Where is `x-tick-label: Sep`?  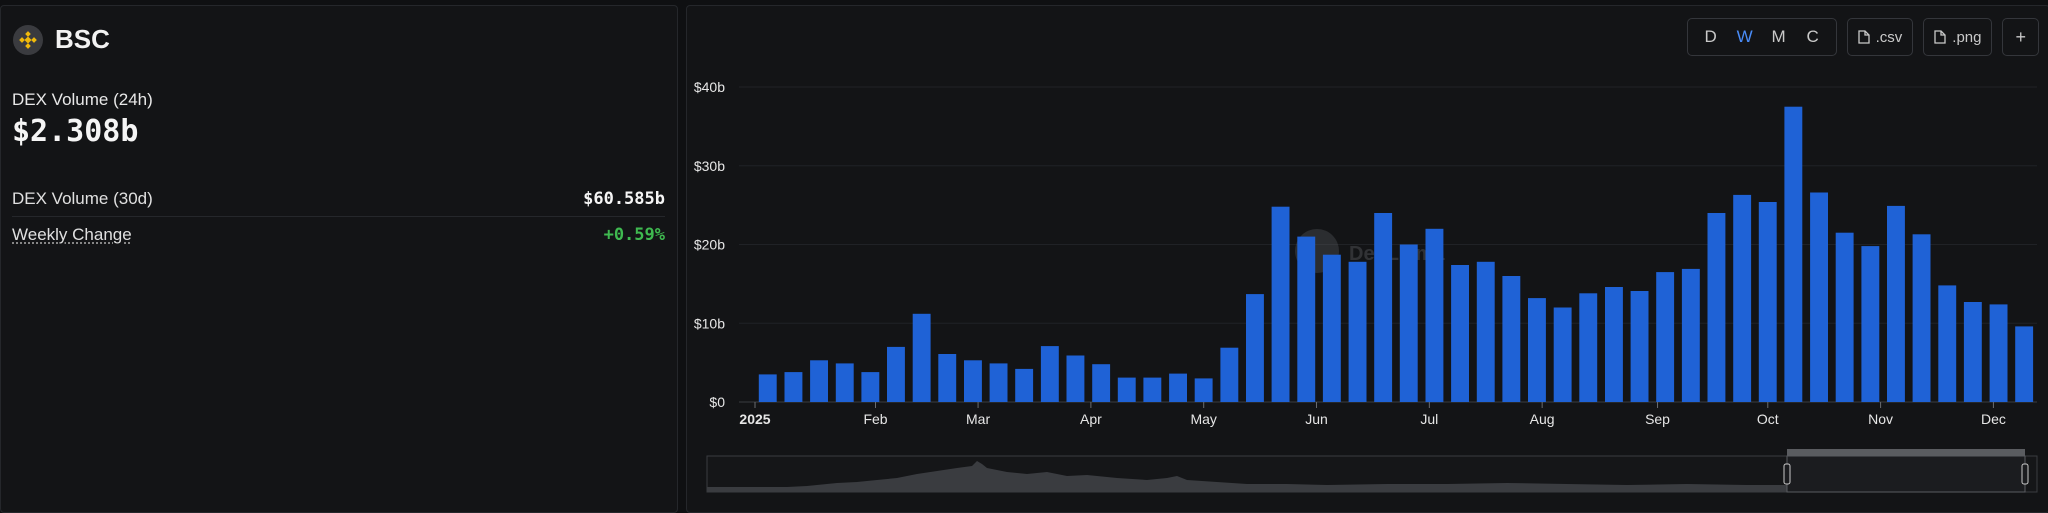
x-tick-label: Sep is located at coordinates (1657, 419).